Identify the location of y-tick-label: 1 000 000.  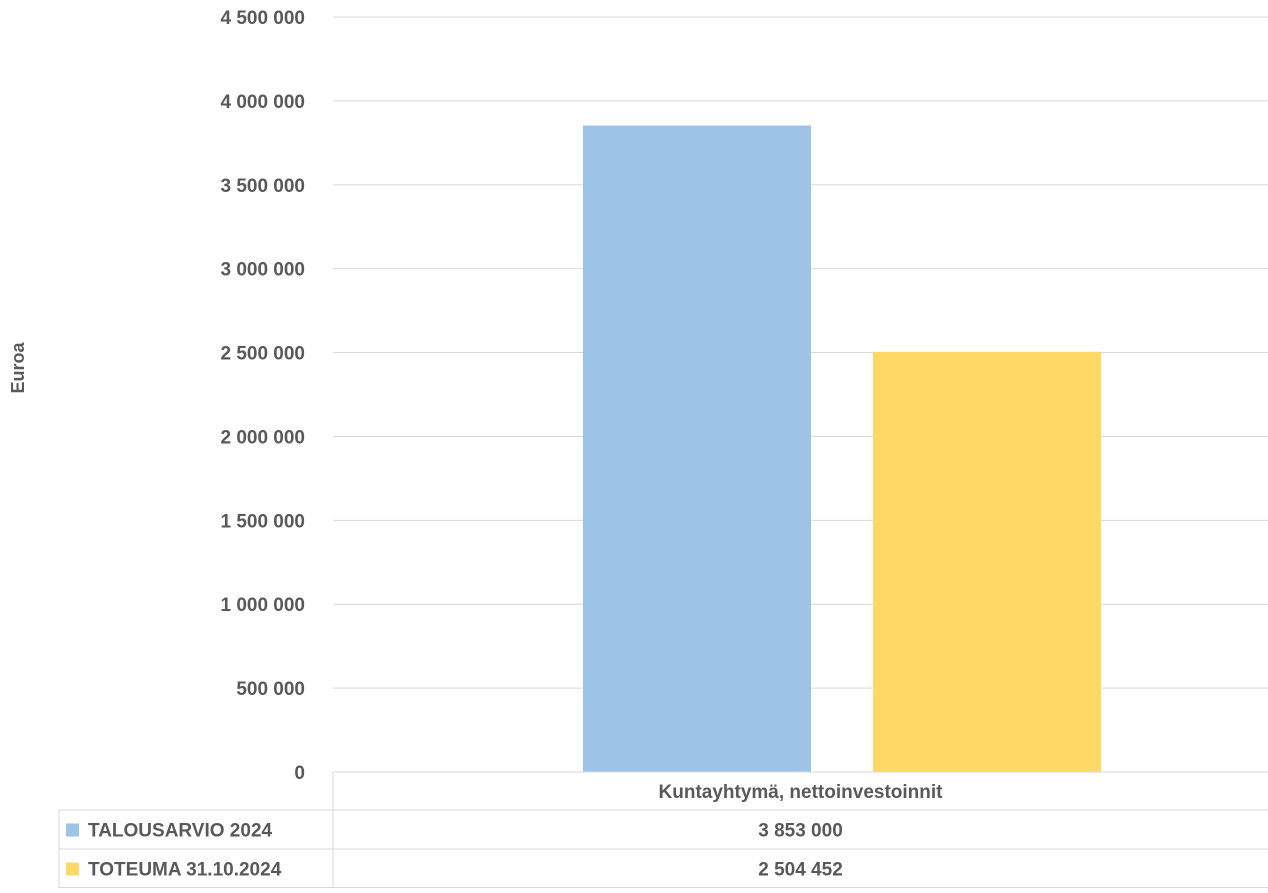
(262, 605).